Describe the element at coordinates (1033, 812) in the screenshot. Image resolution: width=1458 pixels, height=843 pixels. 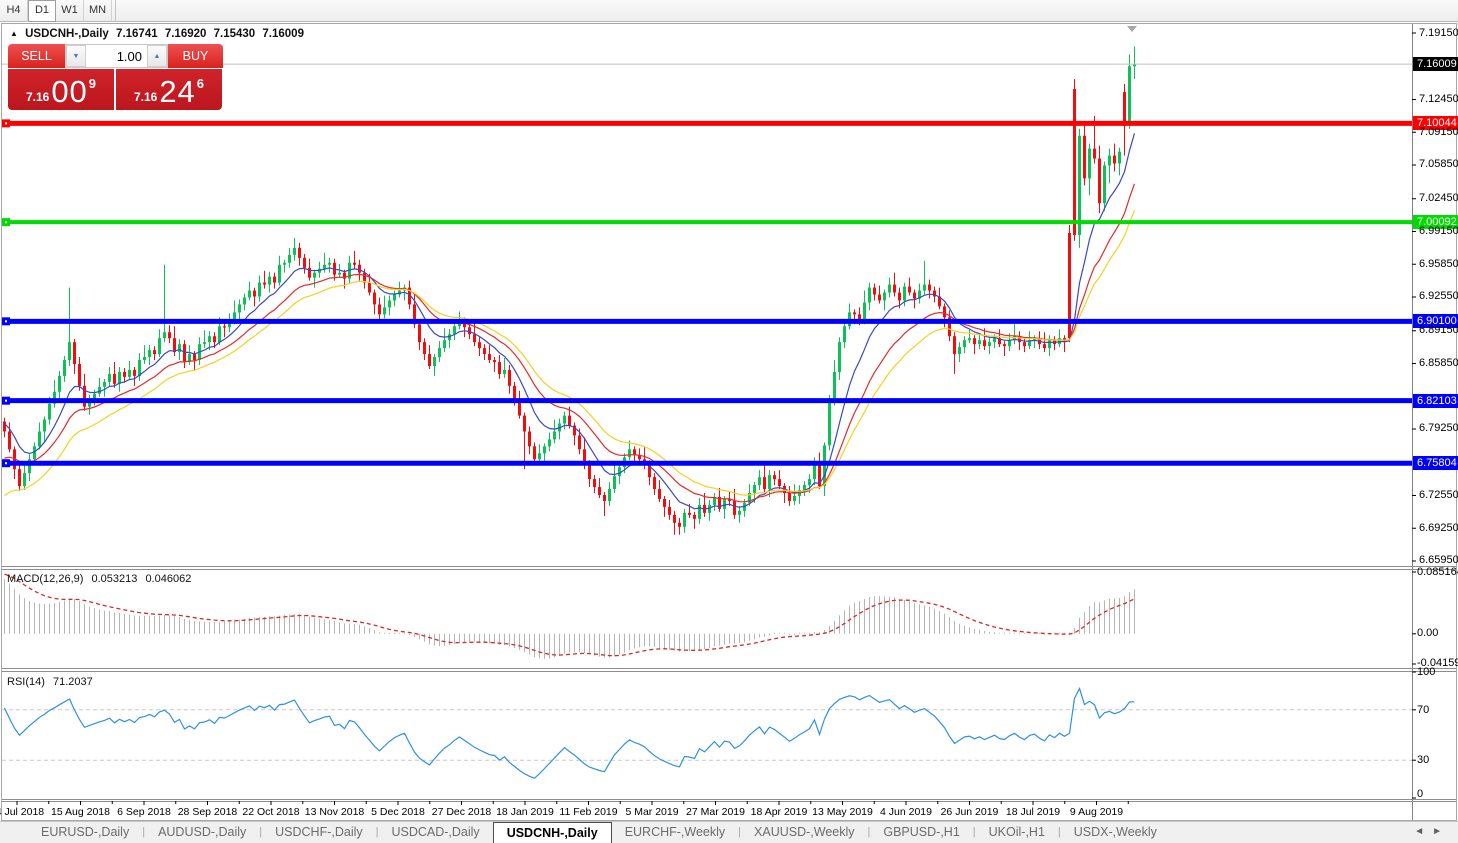
I see `date-label: 18 Jul 2019` at that location.